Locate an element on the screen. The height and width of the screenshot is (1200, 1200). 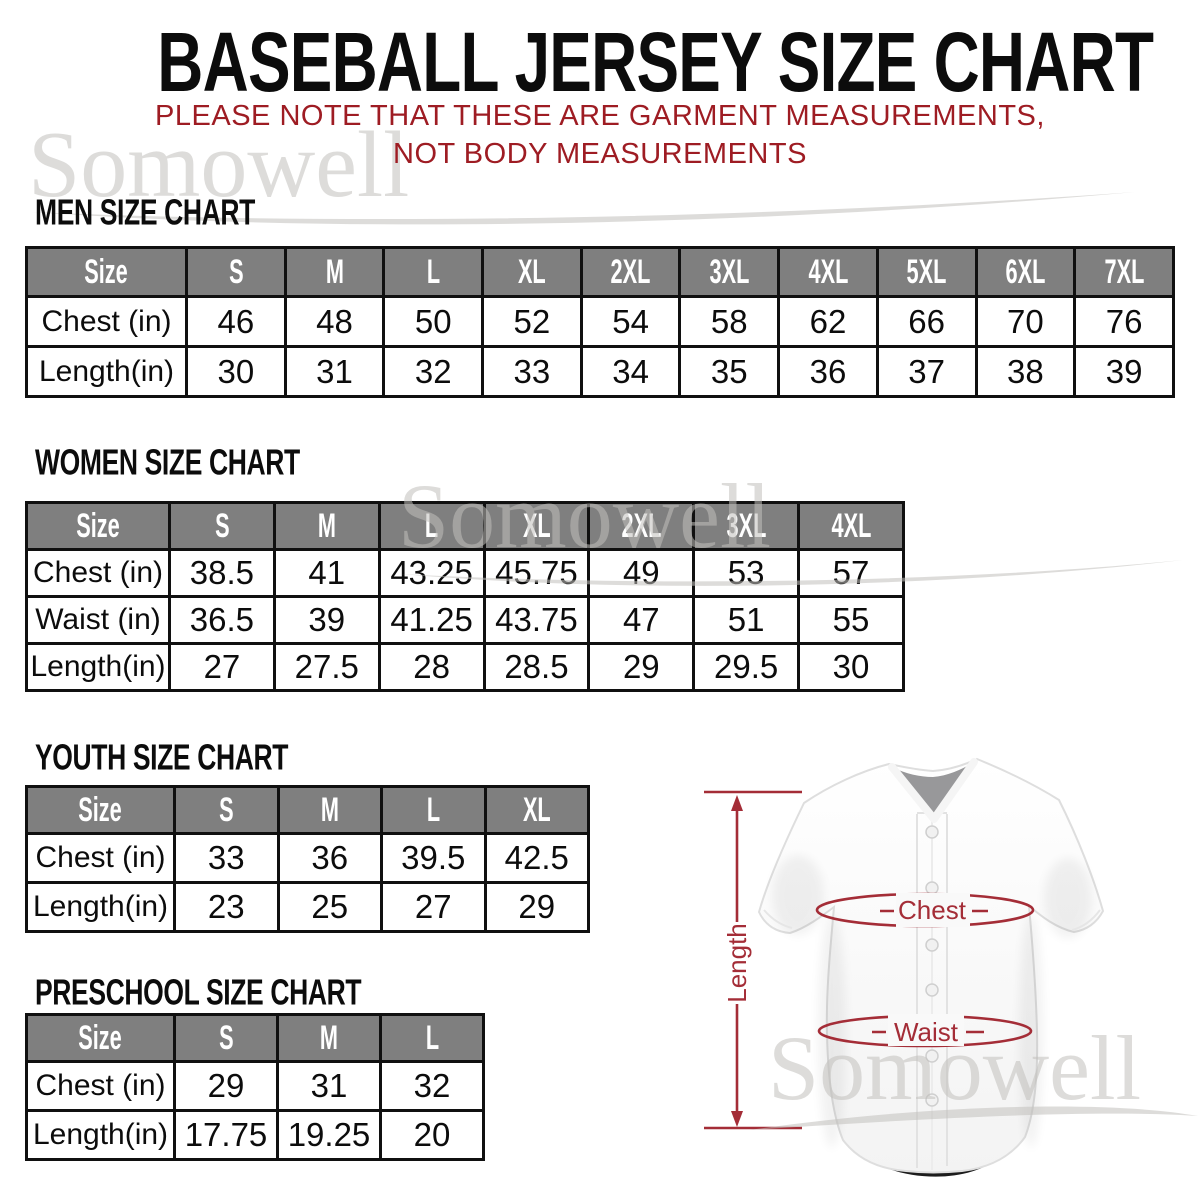
size-value-cell: 76 is located at coordinates (1124, 321).